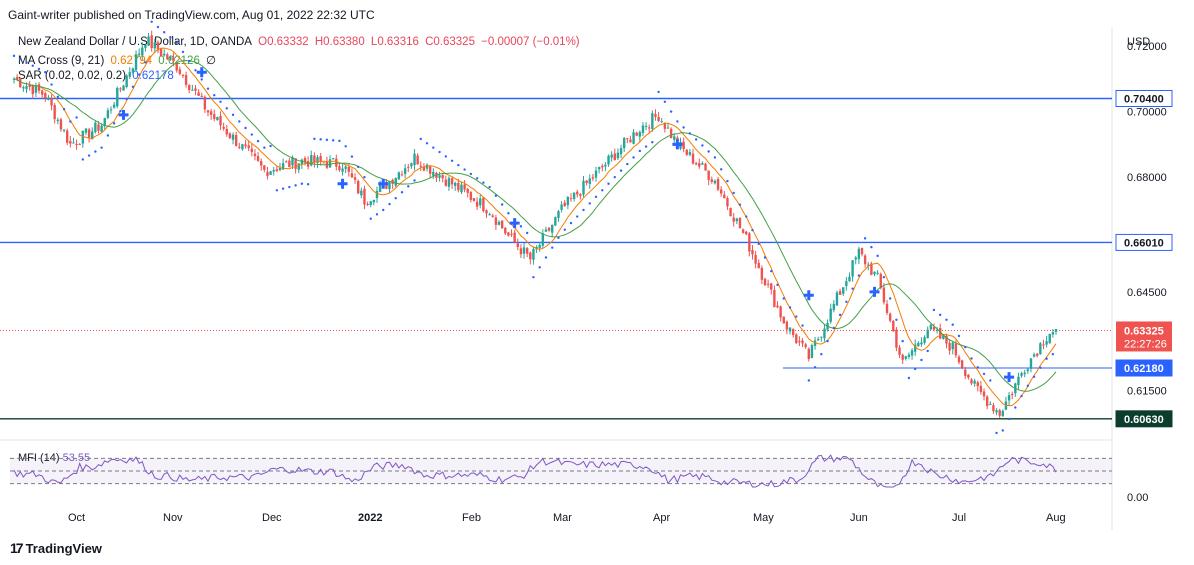  What do you see at coordinates (56, 548) in the screenshot?
I see `footer-brand: 17 TradingView` at bounding box center [56, 548].